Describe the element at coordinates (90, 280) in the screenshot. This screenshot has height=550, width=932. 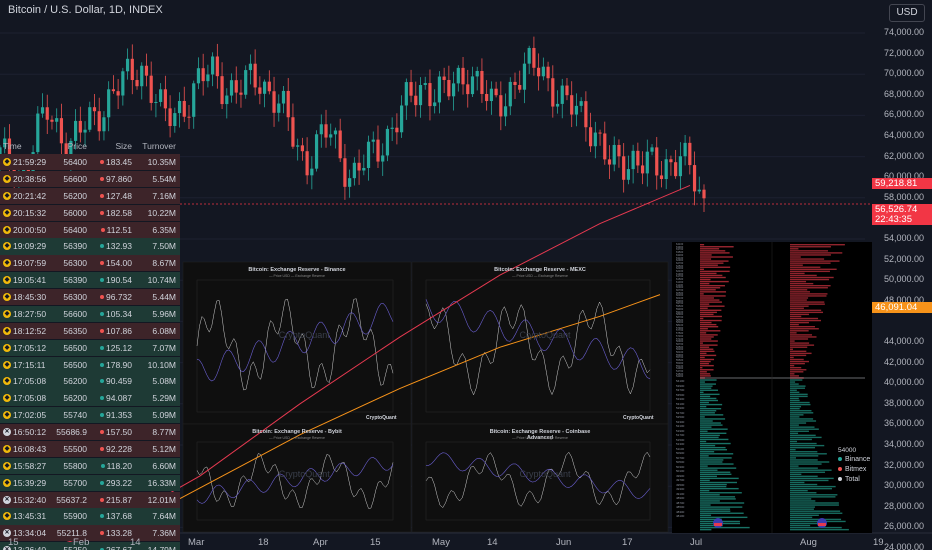
I see `trade-row: ◆ 19:05:41 56390 190.54 10.74M` at that location.